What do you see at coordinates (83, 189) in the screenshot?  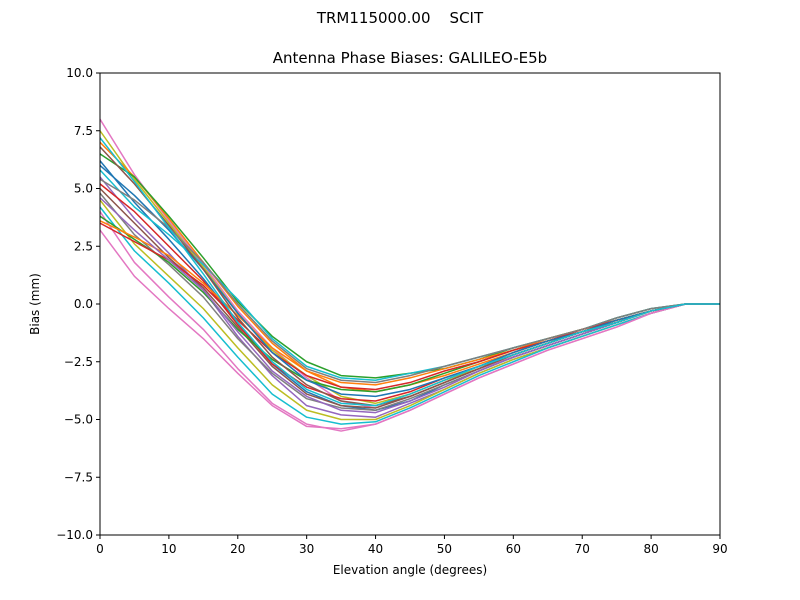 I see `y-tick-label: 5.0` at bounding box center [83, 189].